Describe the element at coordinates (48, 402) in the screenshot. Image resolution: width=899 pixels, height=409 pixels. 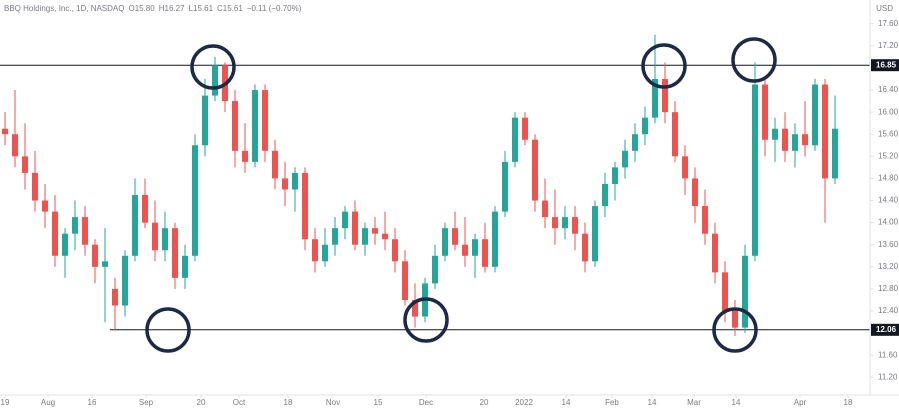
I see `x-tick-label: Aug` at that location.